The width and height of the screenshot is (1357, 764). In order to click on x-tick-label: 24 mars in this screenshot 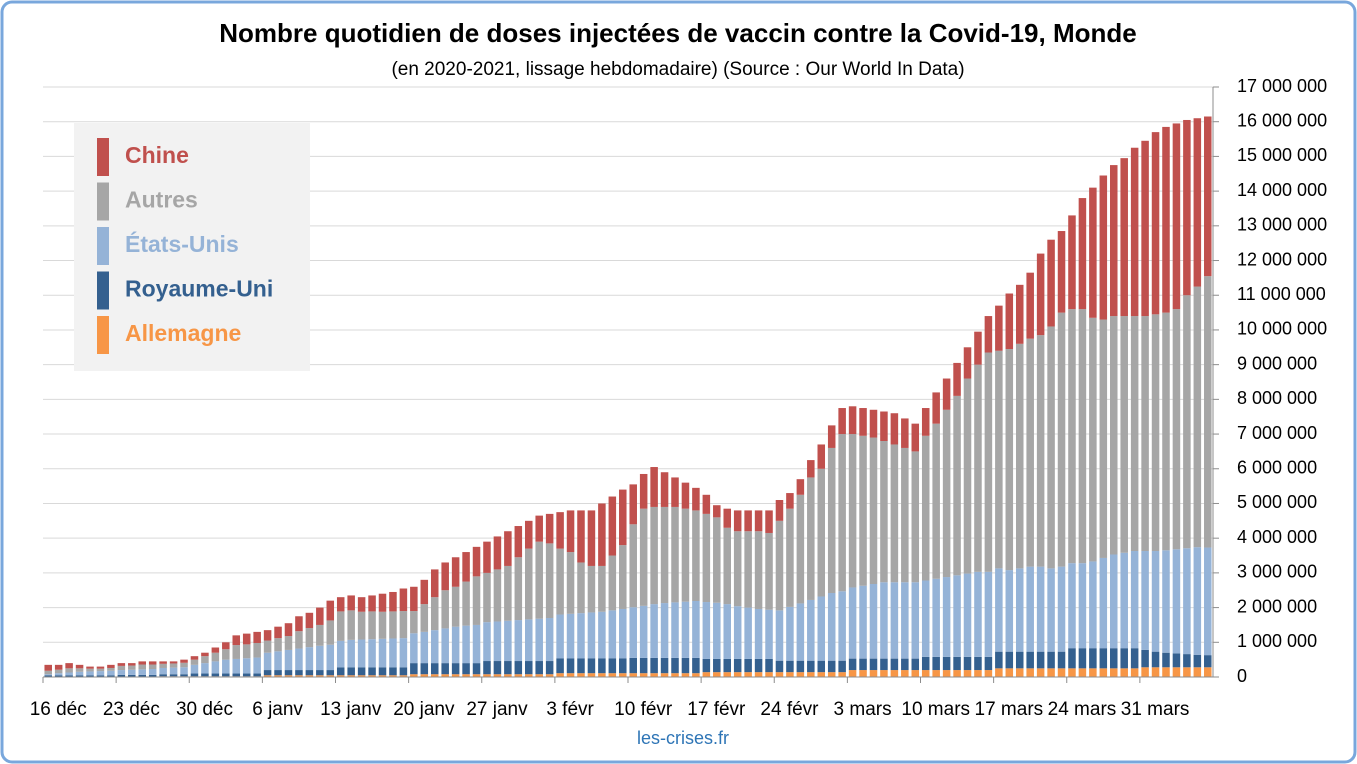, I will do `click(1082, 709)`.